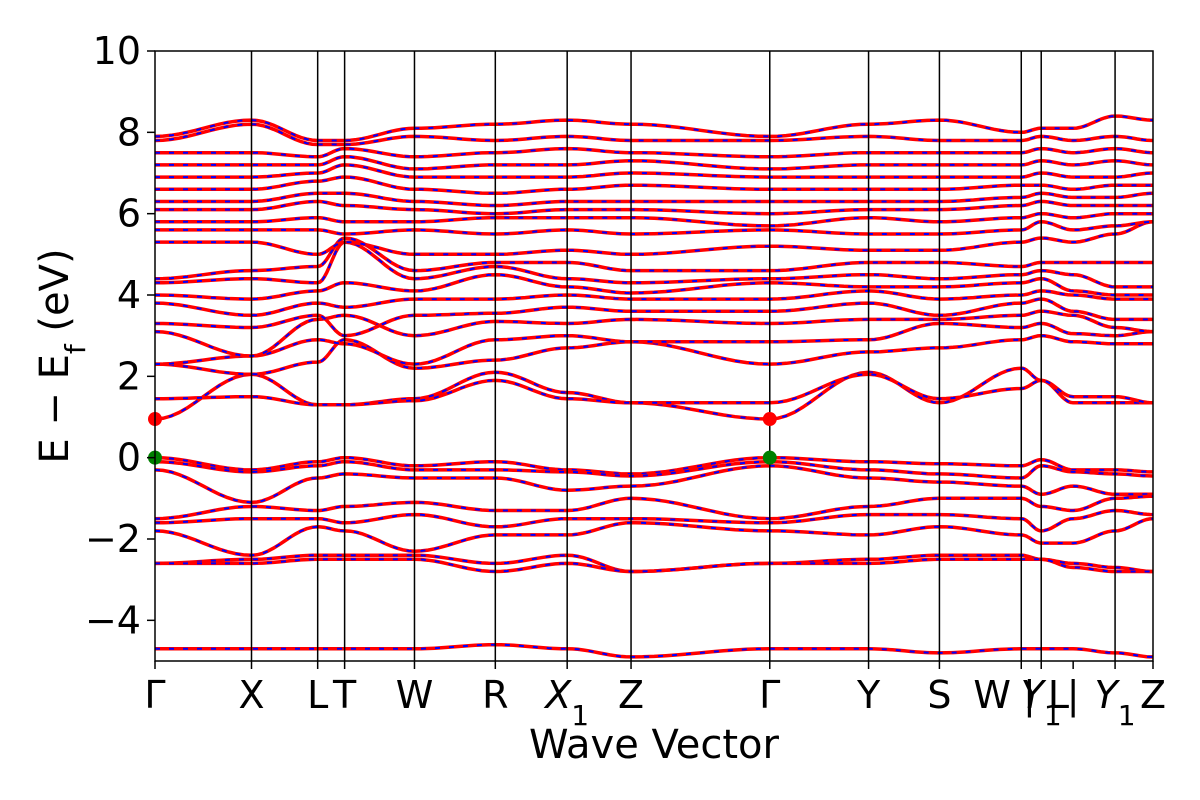 This screenshot has height=800, width=1200. I want to click on band-12-spin-down, so click(654, 219).